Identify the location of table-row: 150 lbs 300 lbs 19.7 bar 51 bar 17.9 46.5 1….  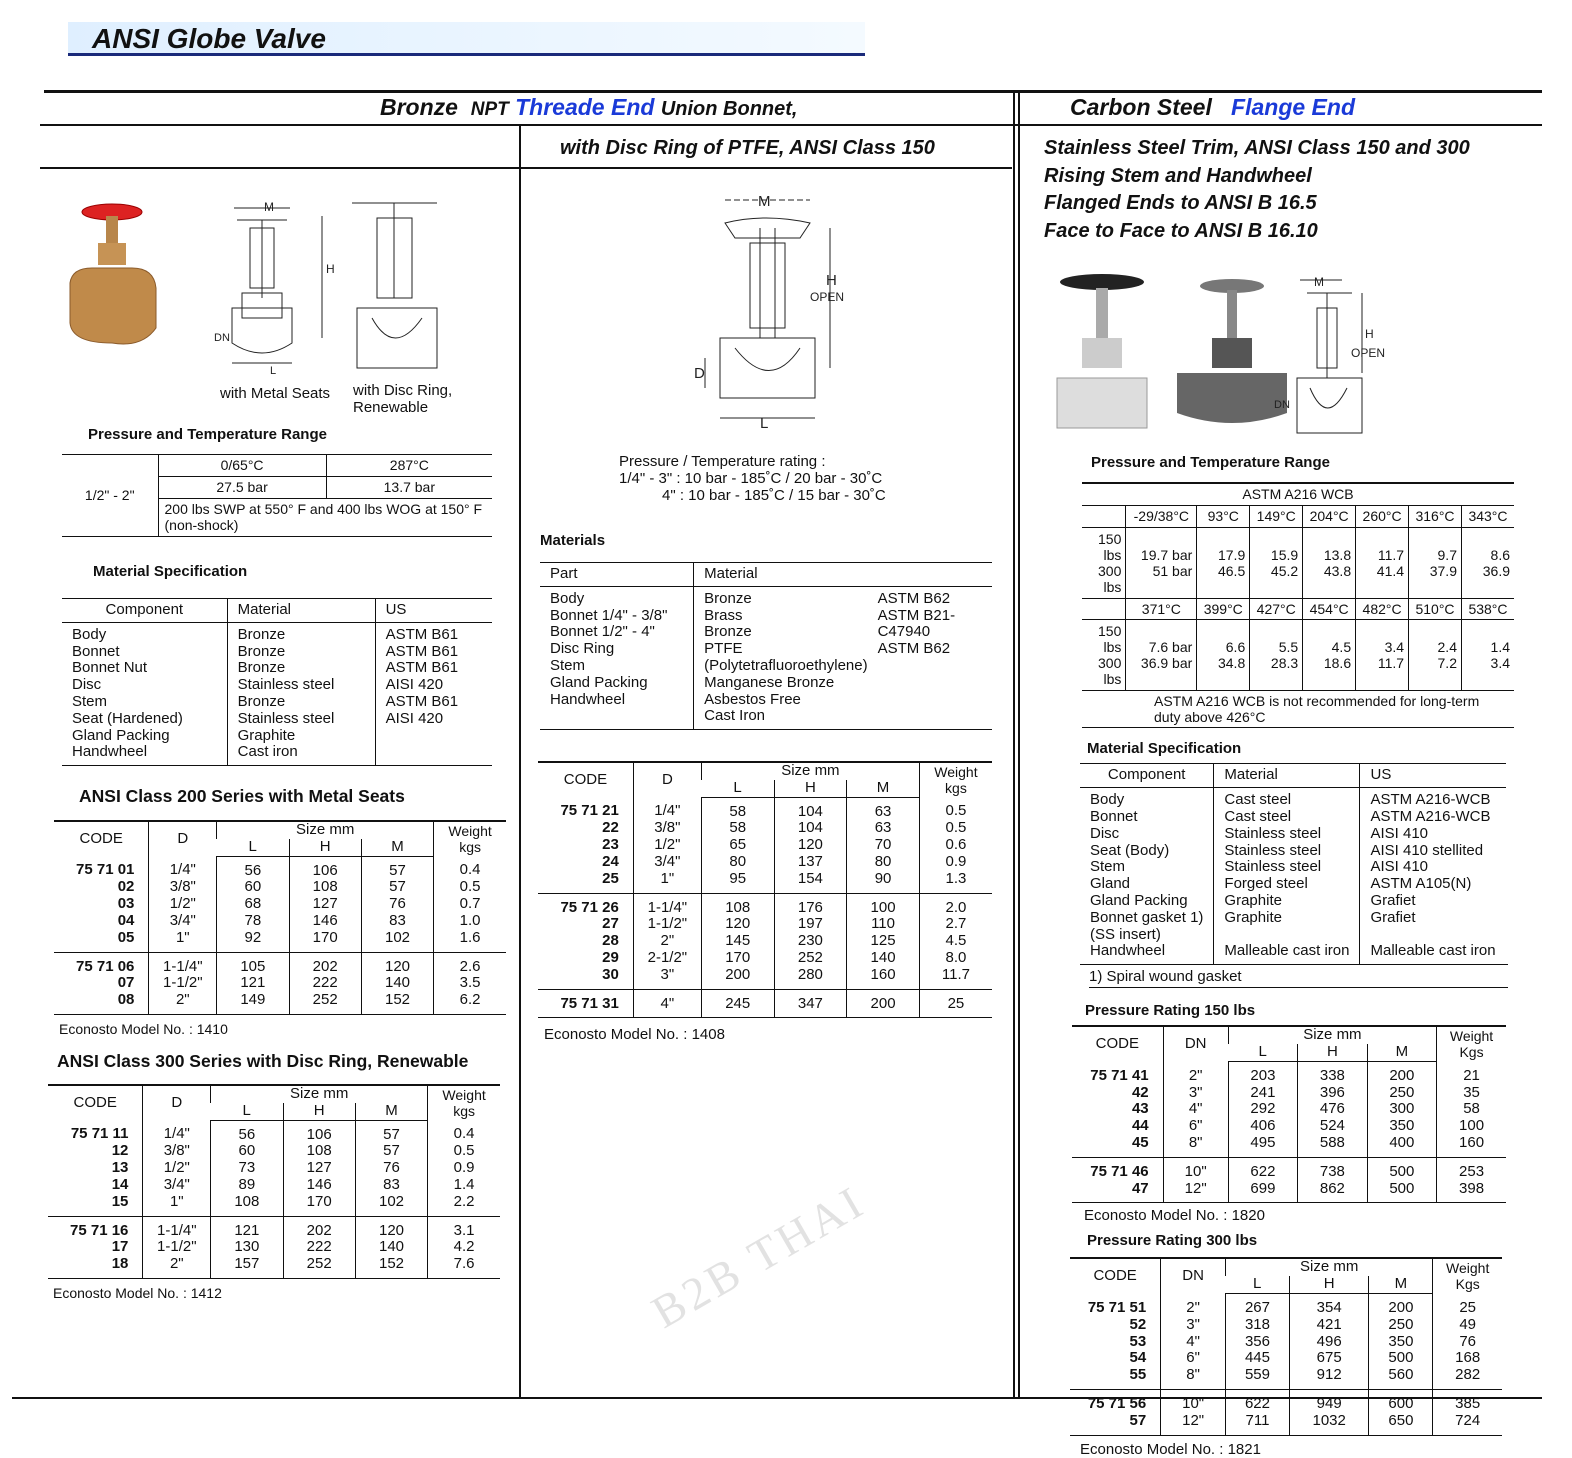
(1298, 562).